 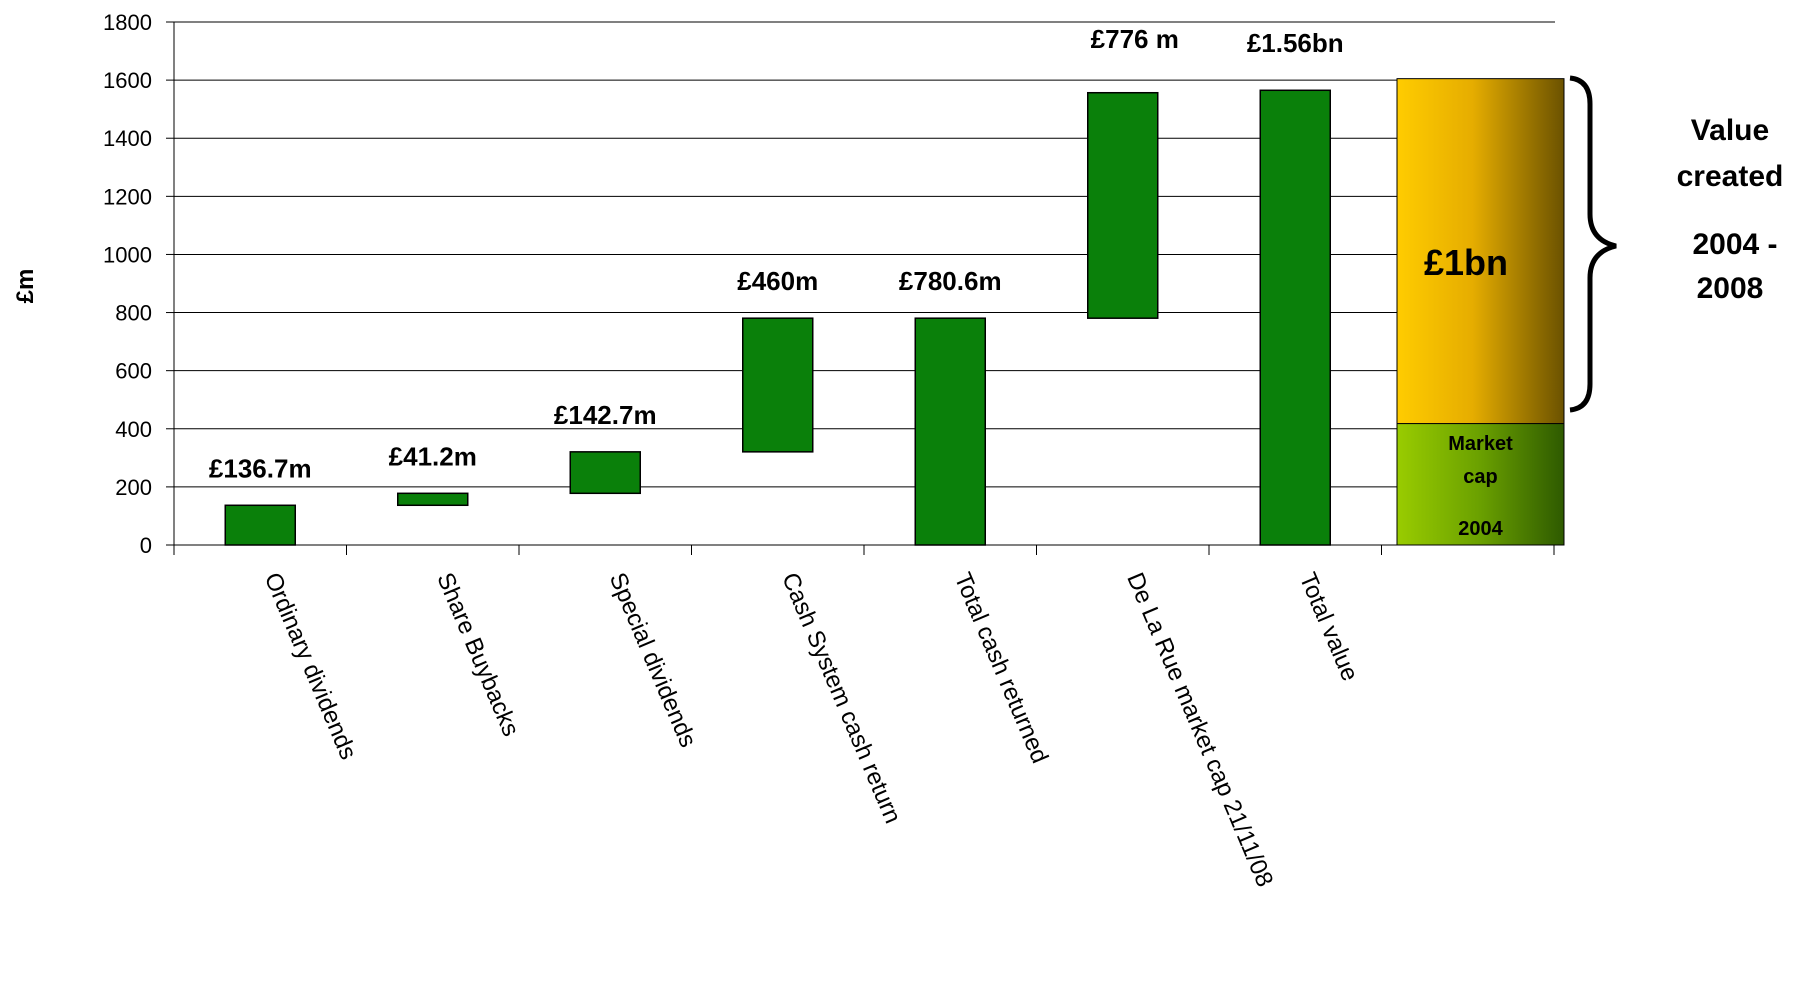 I want to click on data-label: £460m, so click(x=777, y=281).